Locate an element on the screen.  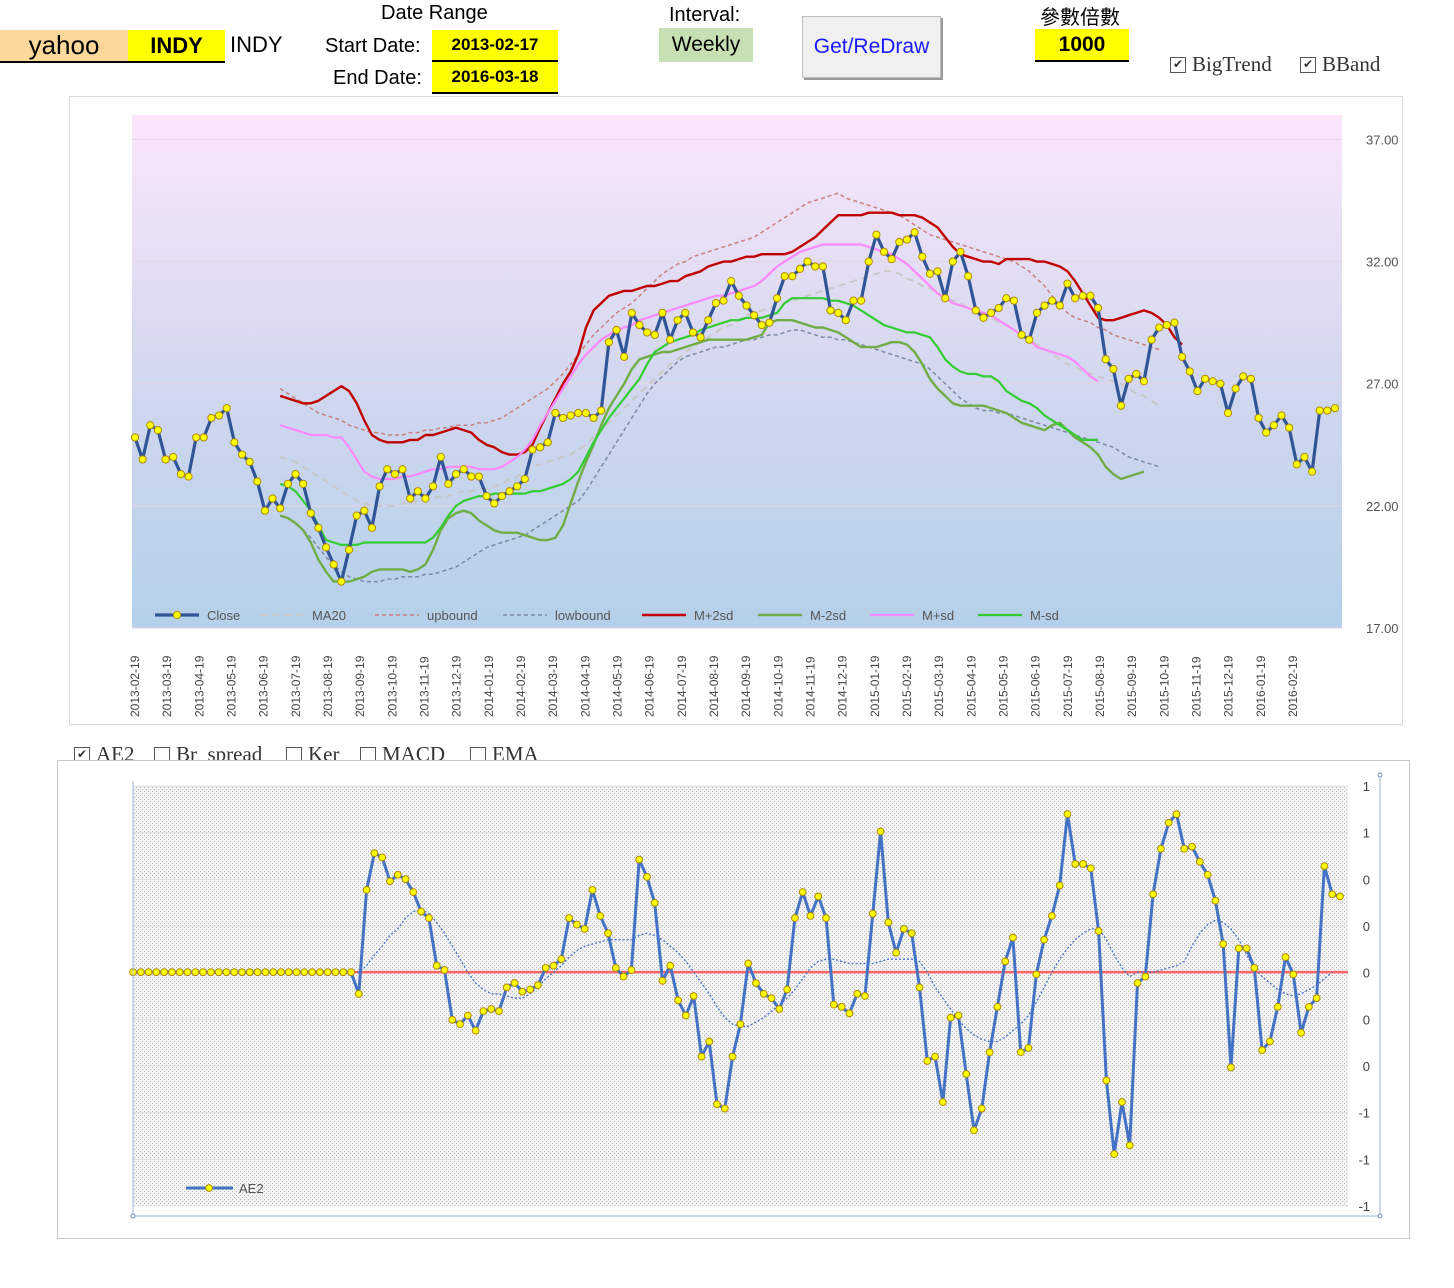
multiplier-label: 參數倍數 is located at coordinates (1080, 17).